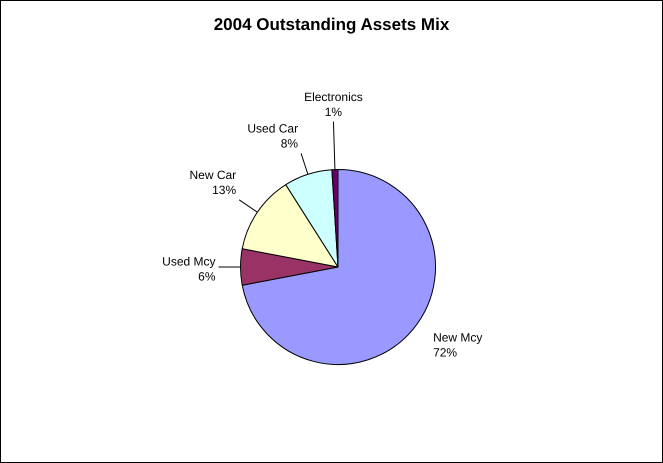  Describe the element at coordinates (189, 261) in the screenshot. I see `slice-label: Used Mcy` at that location.